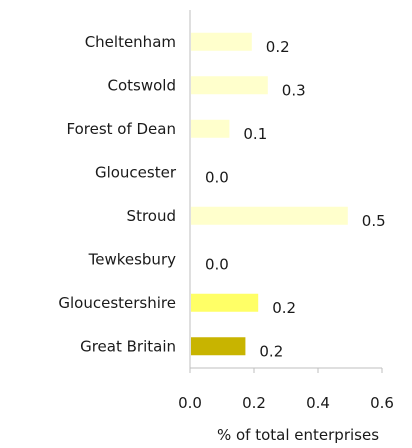 Image resolution: width=412 pixels, height=448 pixels. I want to click on bar-stroud, so click(269, 215).